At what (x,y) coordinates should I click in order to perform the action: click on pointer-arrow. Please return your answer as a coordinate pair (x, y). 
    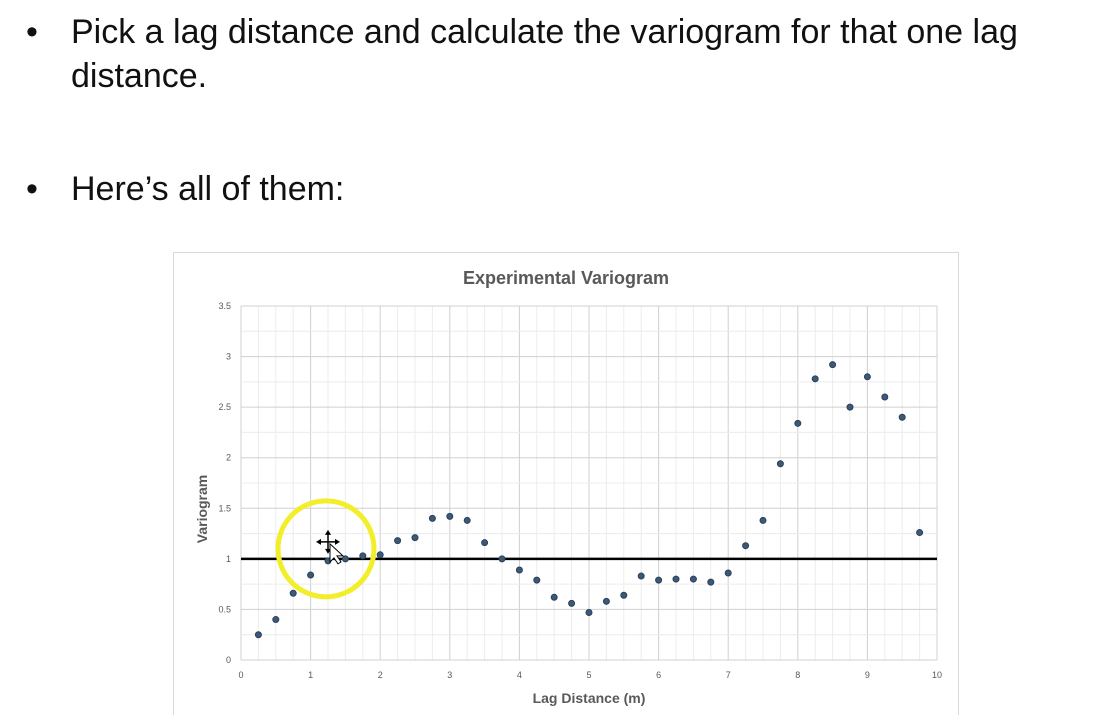
    Looking at the image, I should click on (337, 553).